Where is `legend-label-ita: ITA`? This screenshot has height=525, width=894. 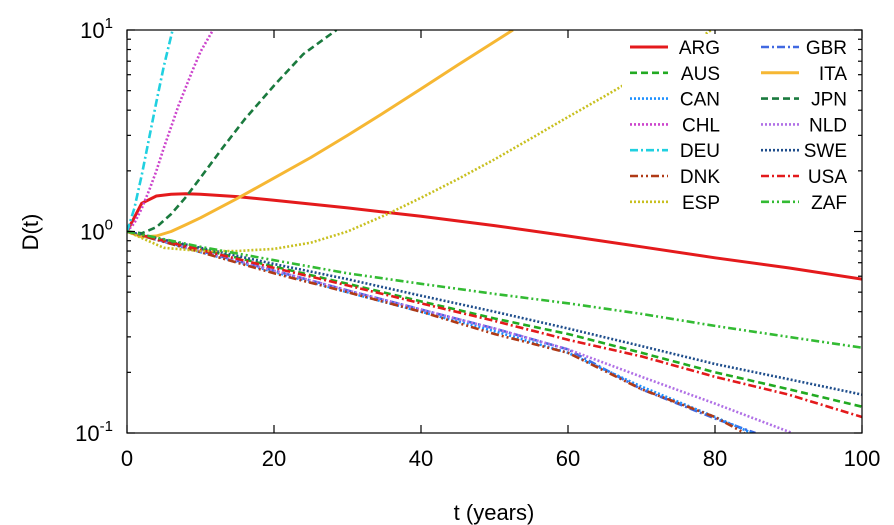 legend-label-ita: ITA is located at coordinates (833, 74).